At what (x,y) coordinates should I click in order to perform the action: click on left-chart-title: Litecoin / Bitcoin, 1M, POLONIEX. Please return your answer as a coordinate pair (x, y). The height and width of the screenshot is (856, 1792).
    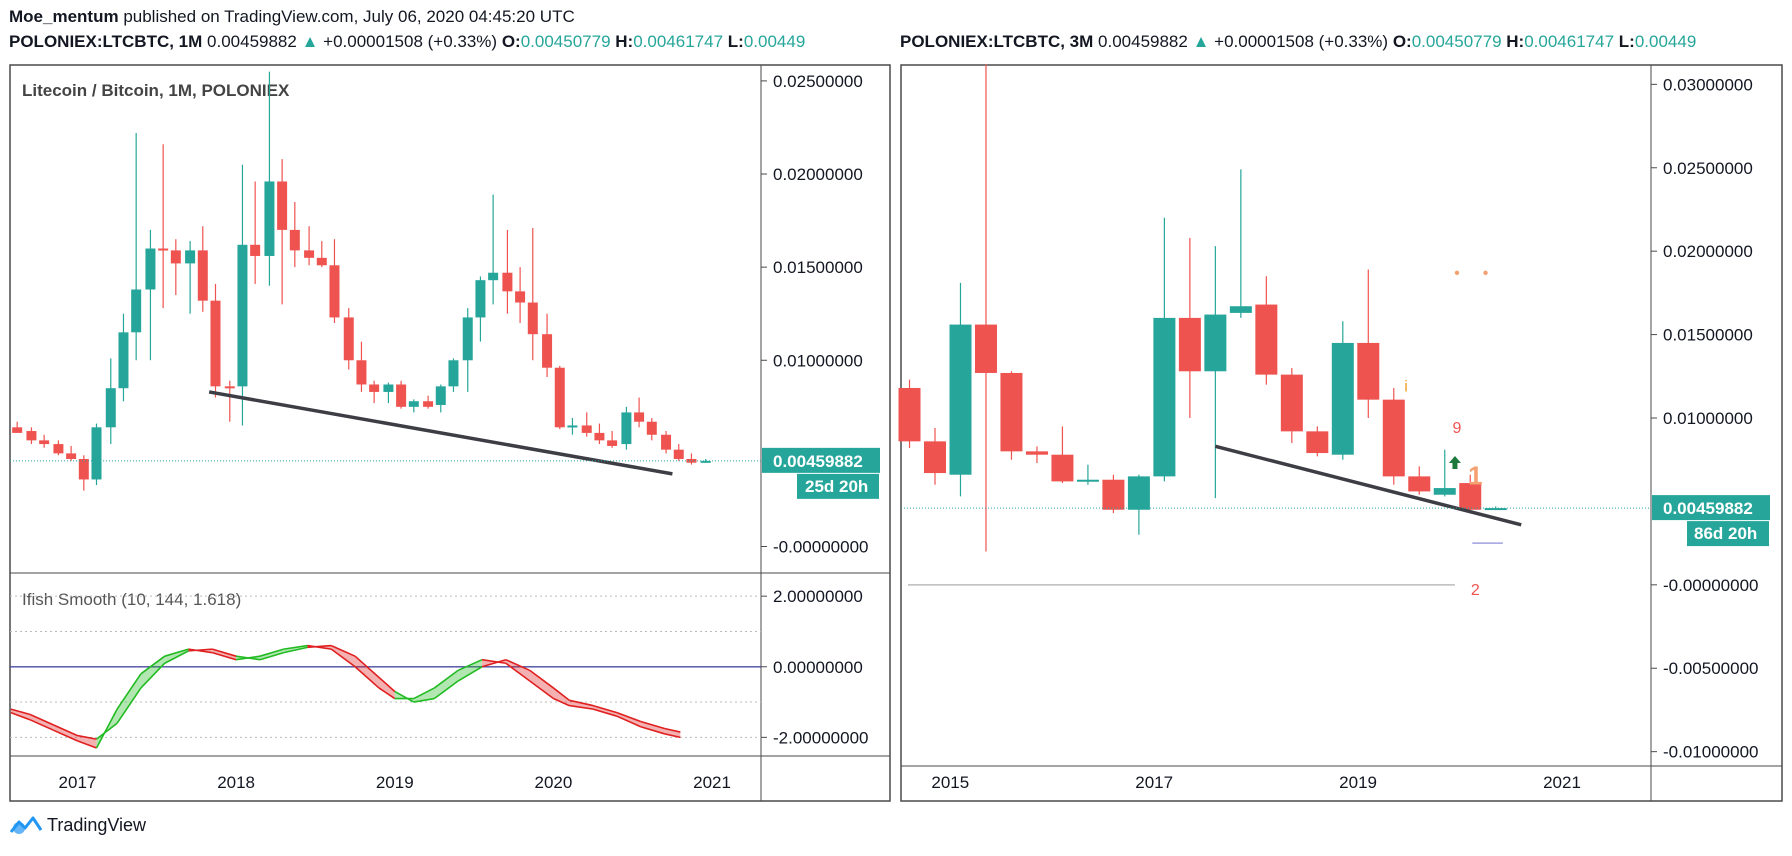
    Looking at the image, I should click on (156, 90).